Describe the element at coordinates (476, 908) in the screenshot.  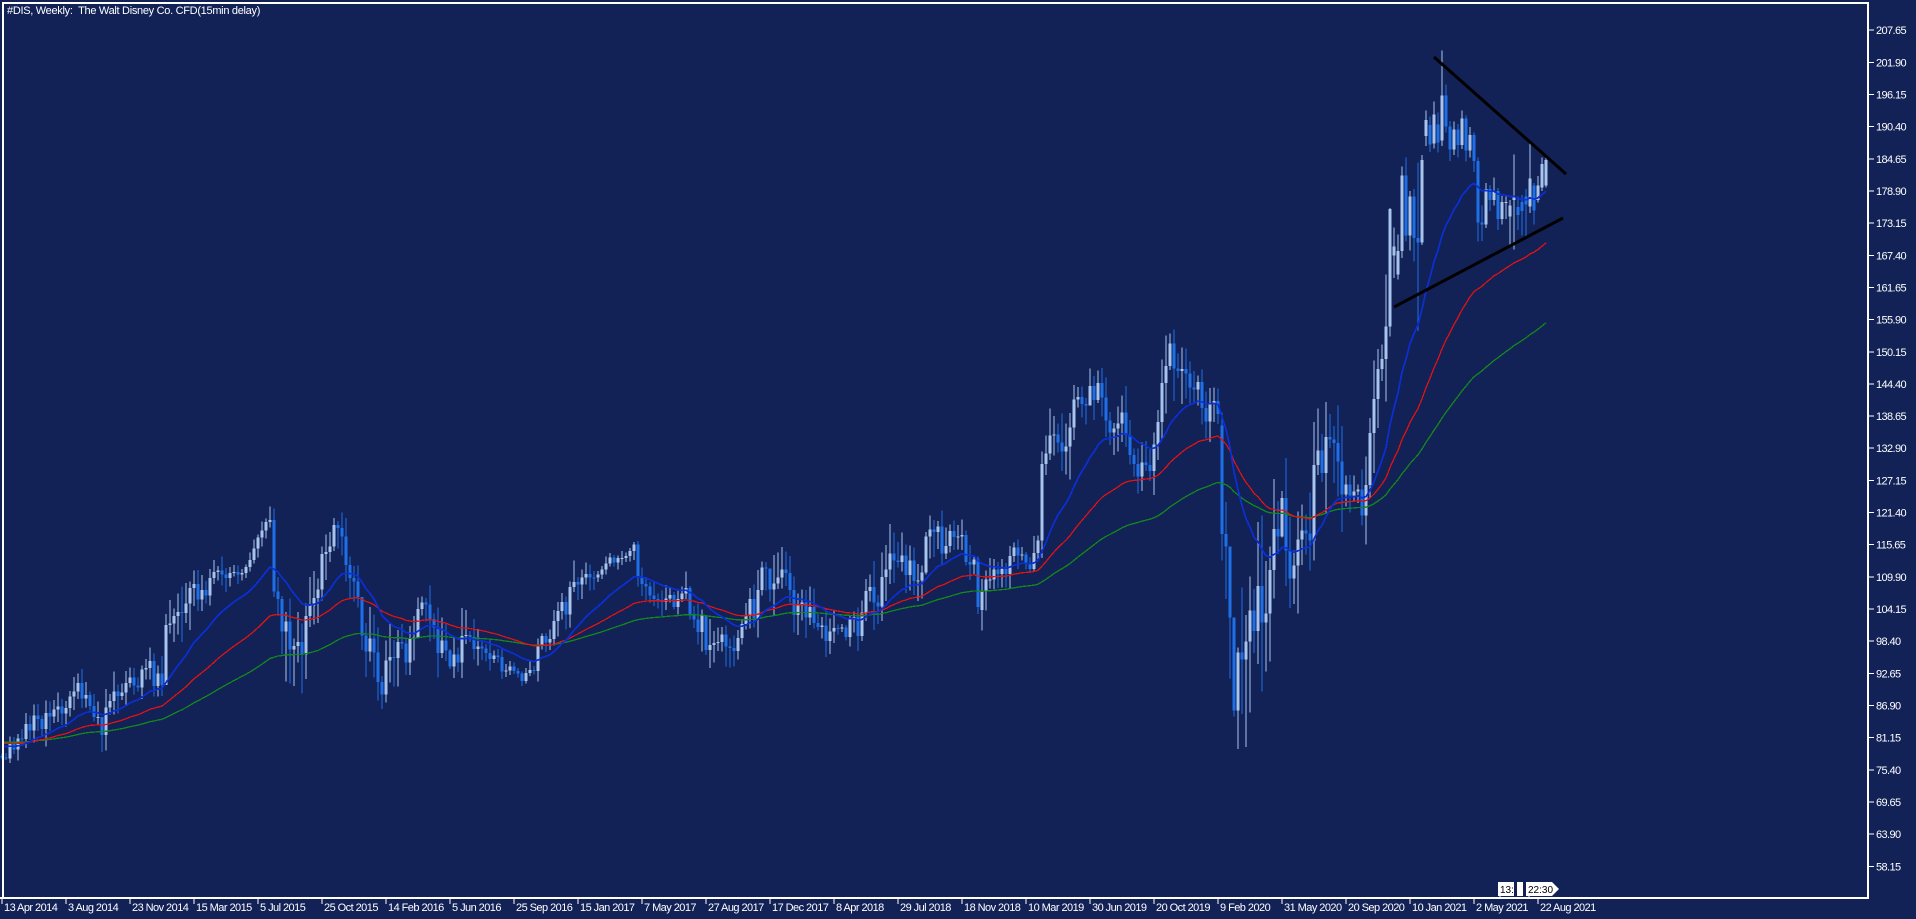
I see `svg-text: 5 Jun 2016` at that location.